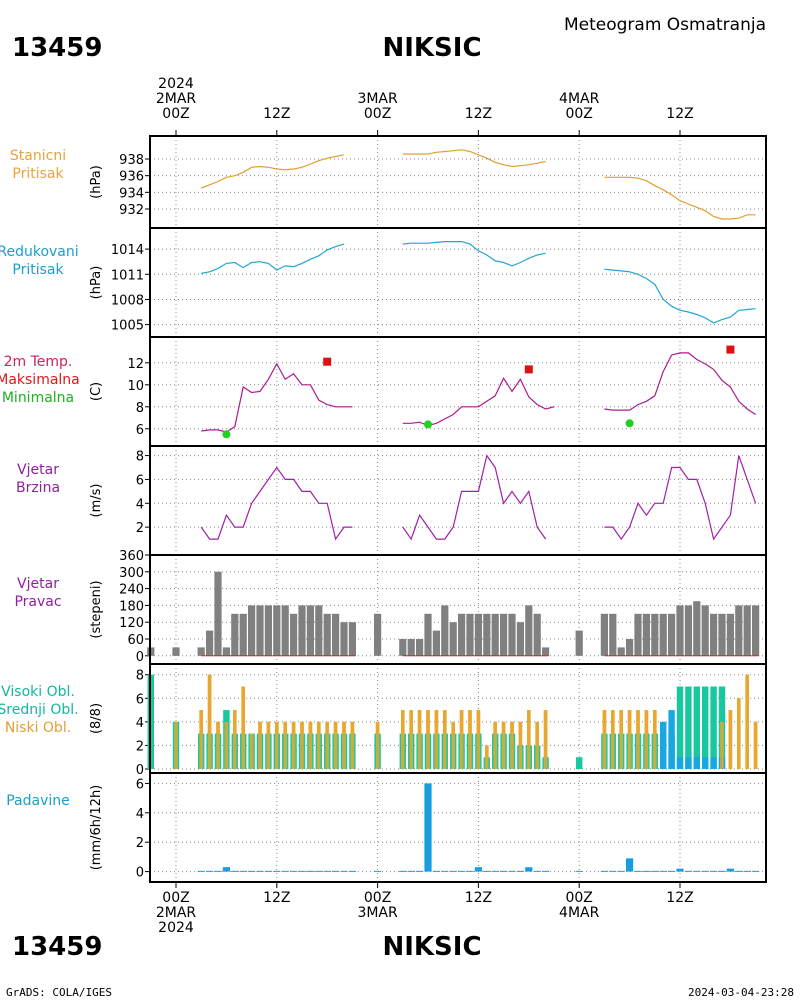  I want to click on y-tick-label: 4, so click(140, 723).